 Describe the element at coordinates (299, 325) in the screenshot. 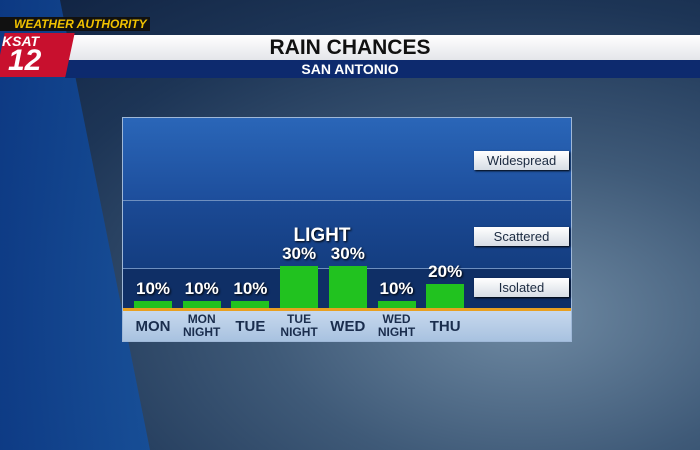

I see `x-tick-label: TUE NIGHT` at that location.